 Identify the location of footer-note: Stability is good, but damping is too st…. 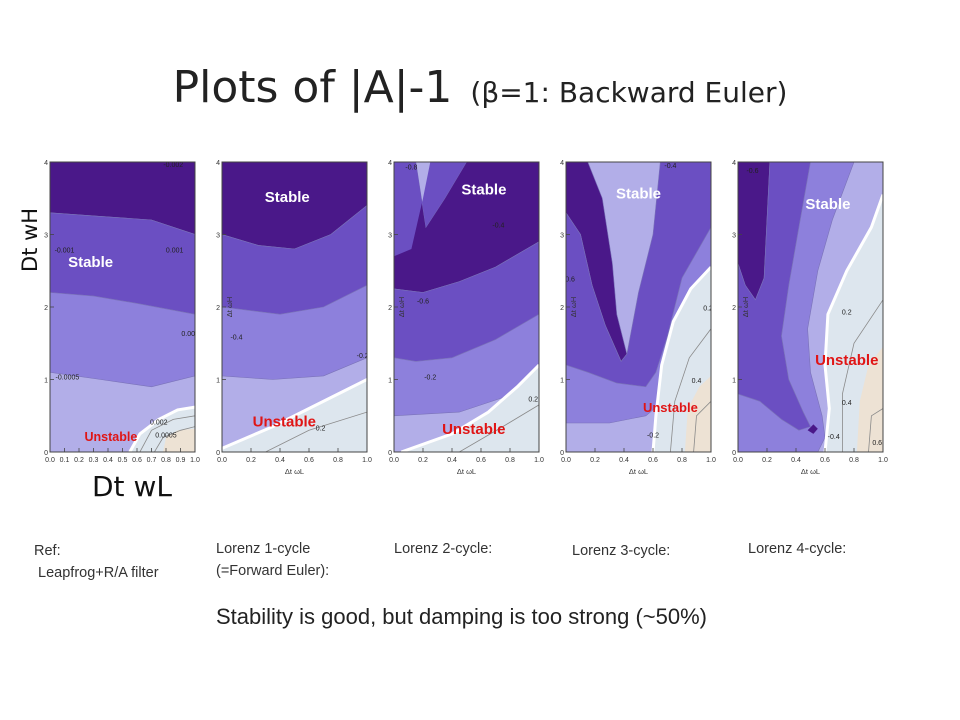
(461, 616).